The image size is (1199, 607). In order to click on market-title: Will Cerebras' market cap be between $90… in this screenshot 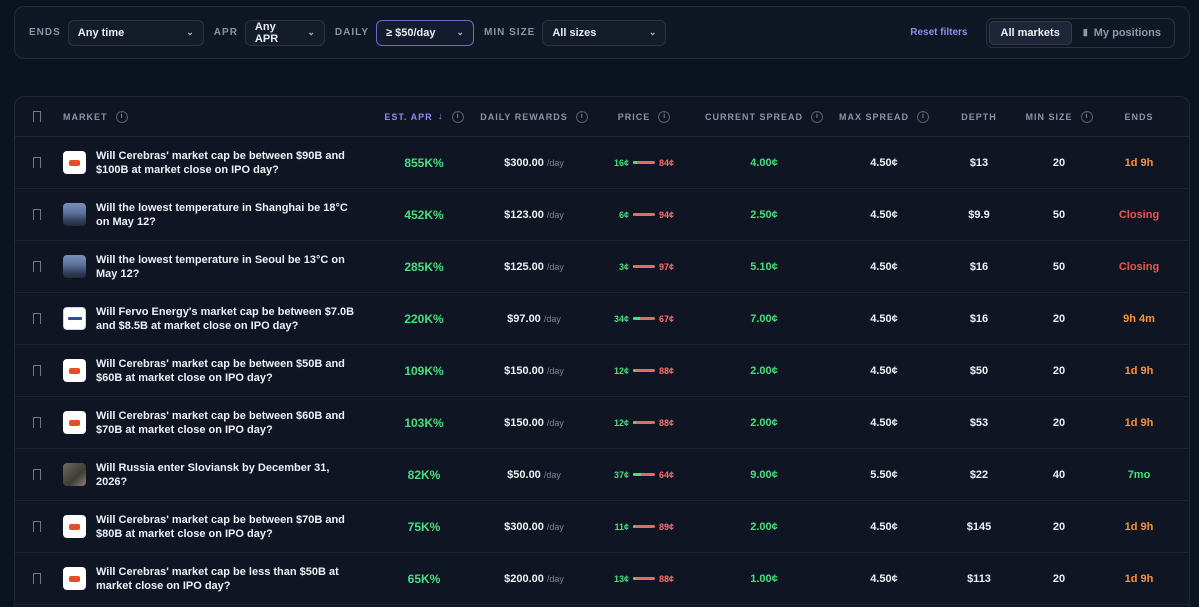, I will do `click(220, 162)`.